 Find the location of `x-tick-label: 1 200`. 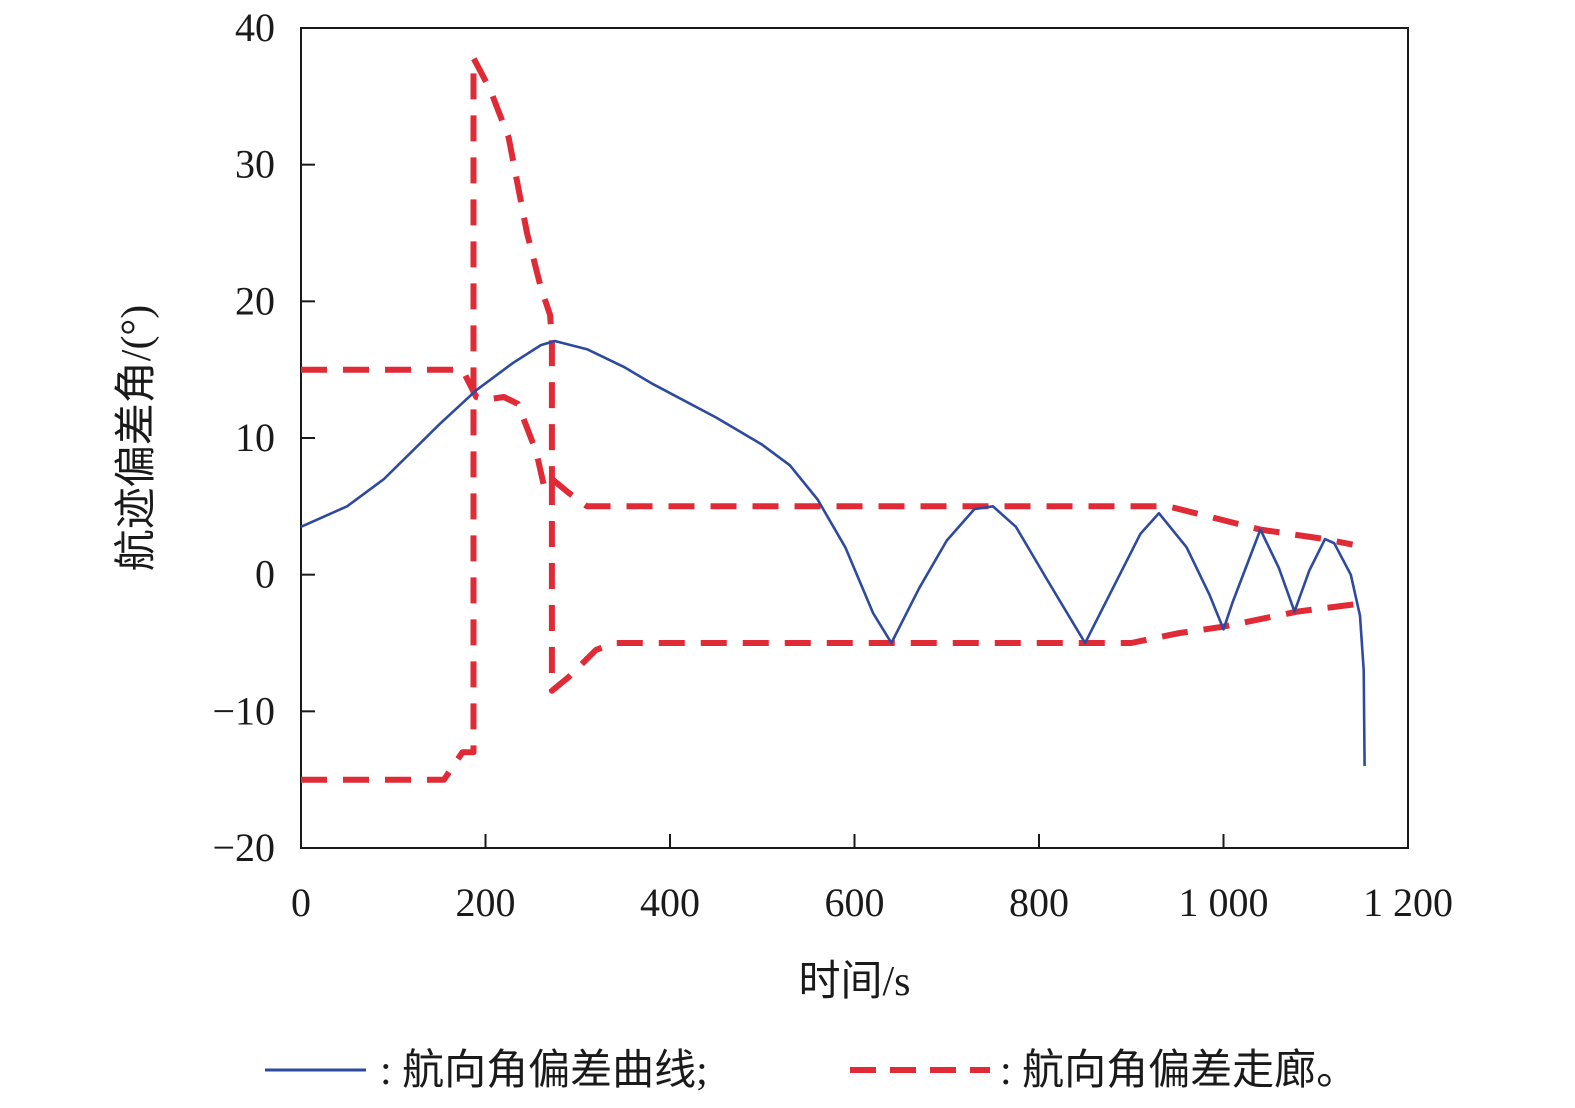

x-tick-label: 1 200 is located at coordinates (1408, 902).